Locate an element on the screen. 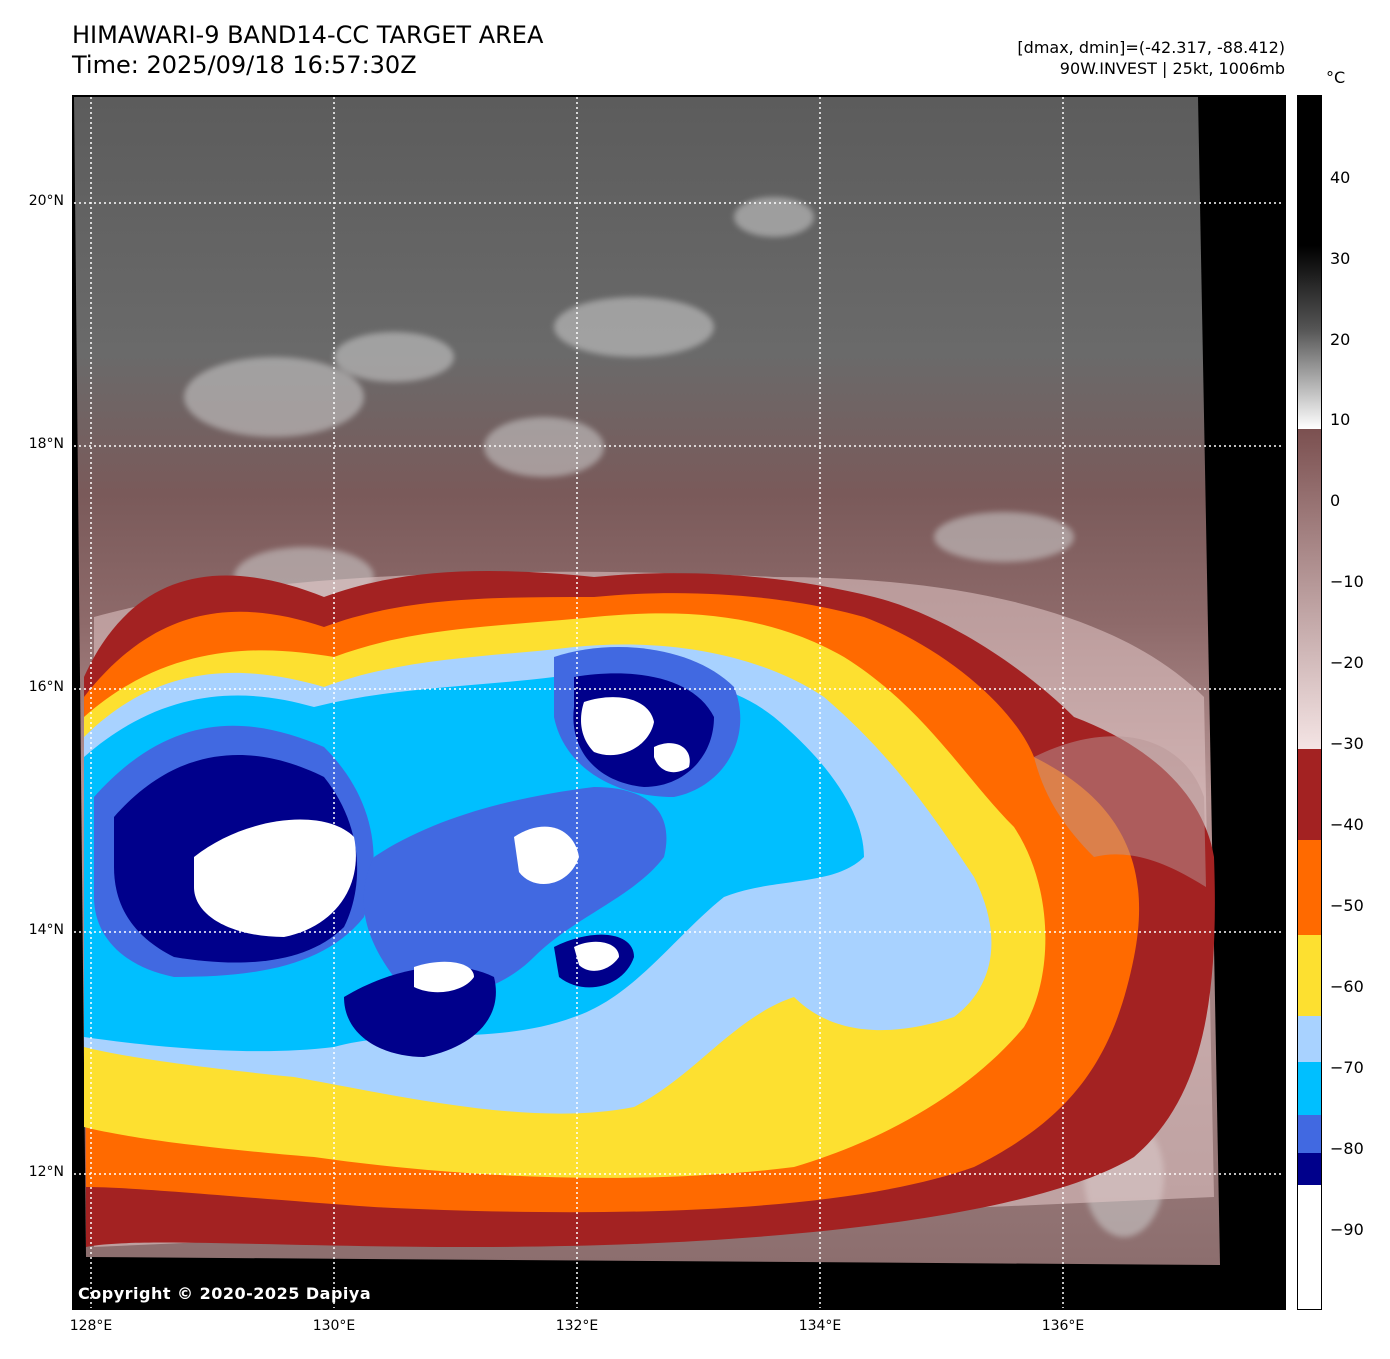 The height and width of the screenshot is (1359, 1390). lon-label-134e: 134°E is located at coordinates (820, 1326).